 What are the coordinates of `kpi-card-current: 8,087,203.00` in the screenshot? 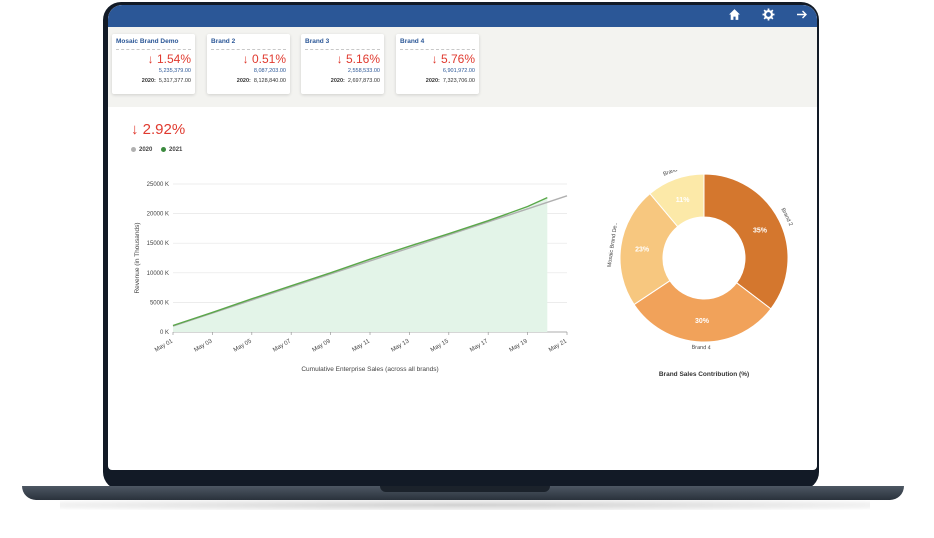 It's located at (269, 71).